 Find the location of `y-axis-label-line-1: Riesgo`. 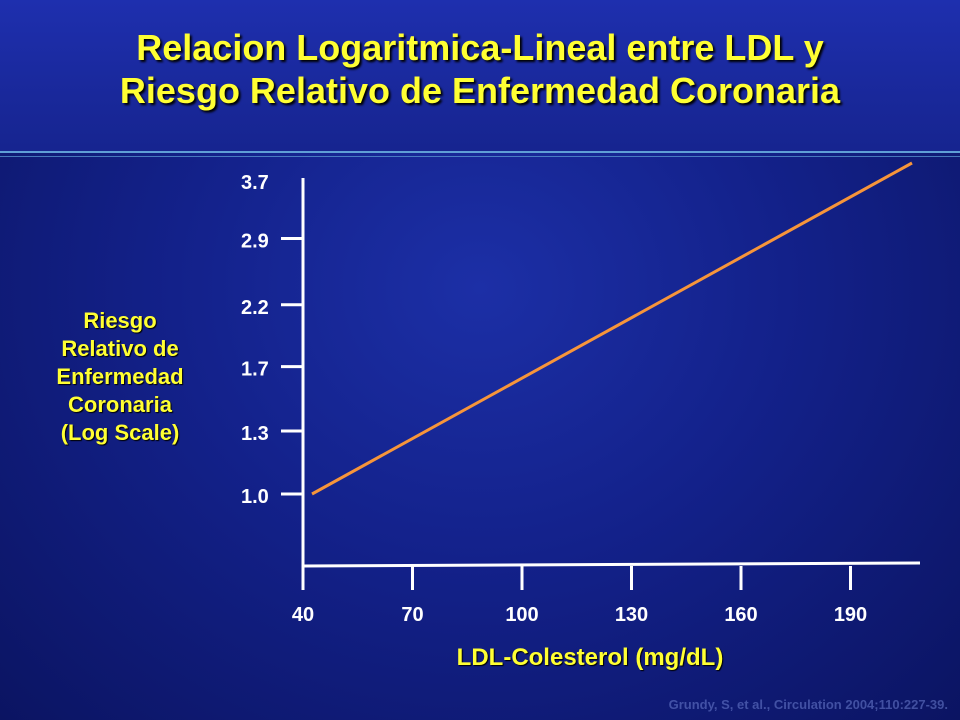

y-axis-label-line-1: Riesgo is located at coordinates (120, 320).